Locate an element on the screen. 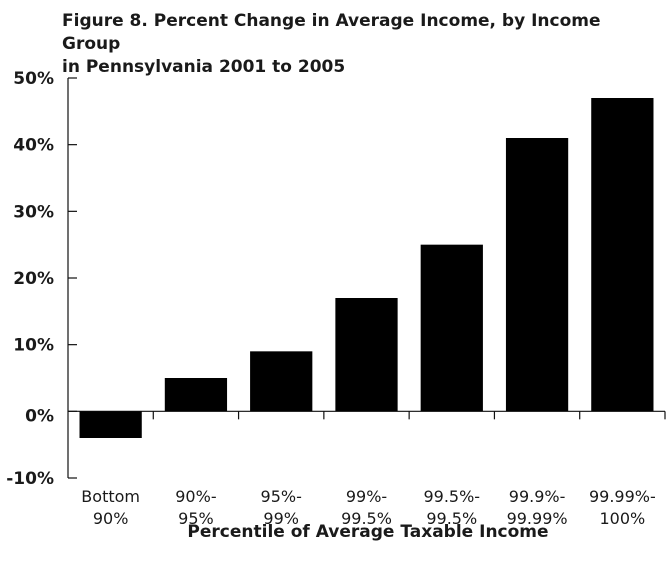 Image resolution: width=669 pixels, height=572 pixels. y-tick-label: 10% is located at coordinates (33, 346).